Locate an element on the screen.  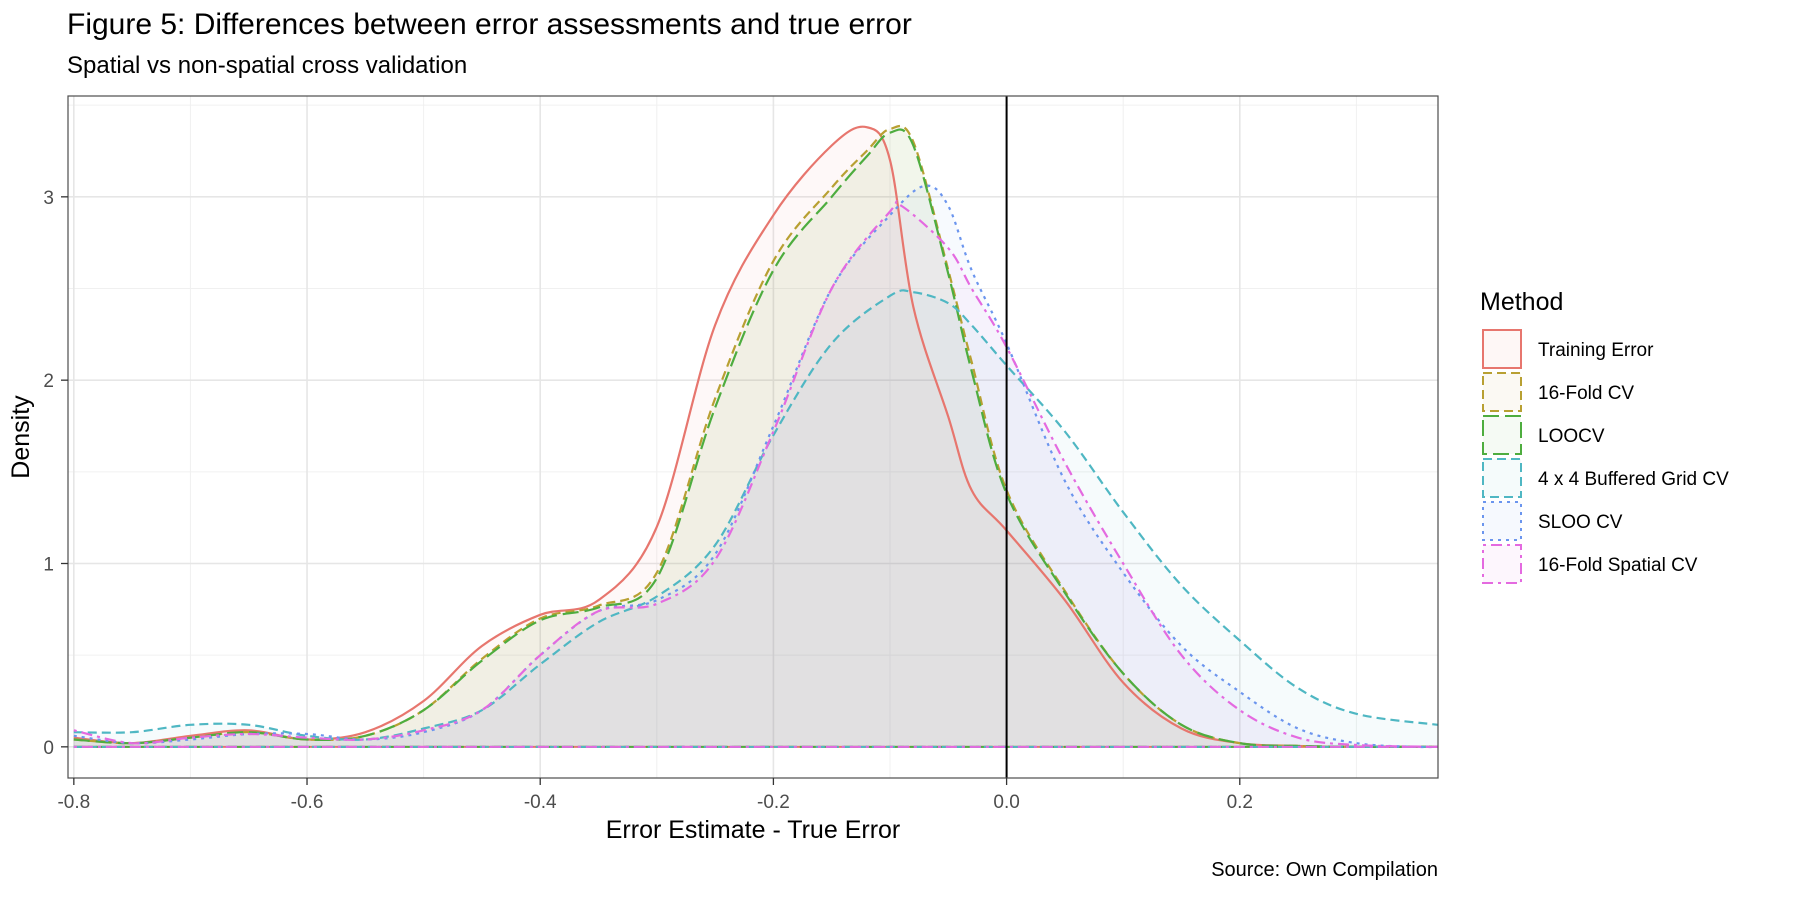
x-tick-label: -0.6 is located at coordinates (307, 802).